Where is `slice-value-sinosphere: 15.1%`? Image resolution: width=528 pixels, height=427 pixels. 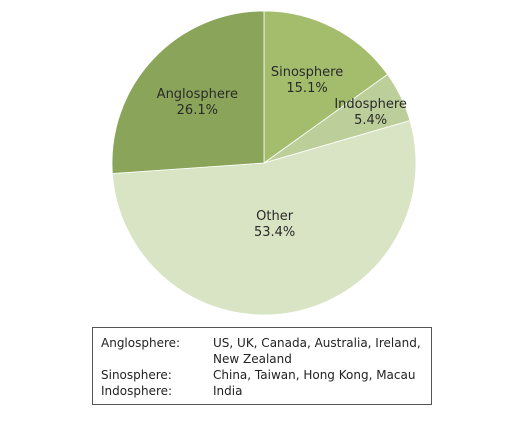 slice-value-sinosphere: 15.1% is located at coordinates (306, 88).